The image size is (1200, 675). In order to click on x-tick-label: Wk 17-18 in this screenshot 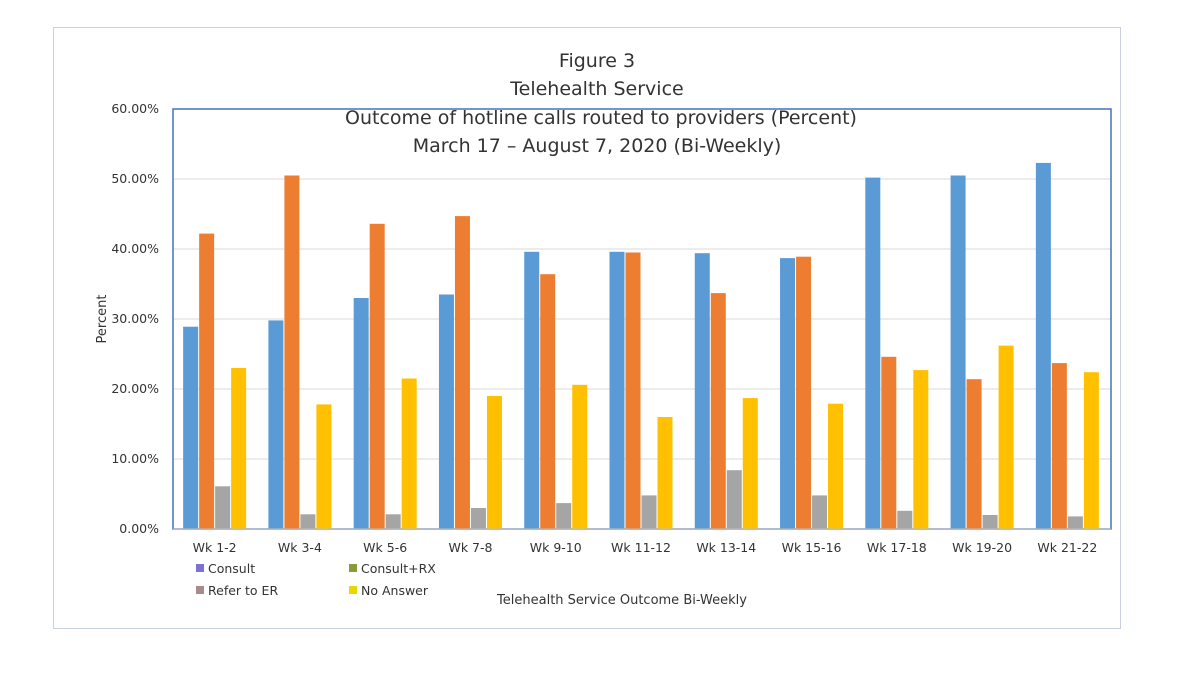, I will do `click(897, 547)`.